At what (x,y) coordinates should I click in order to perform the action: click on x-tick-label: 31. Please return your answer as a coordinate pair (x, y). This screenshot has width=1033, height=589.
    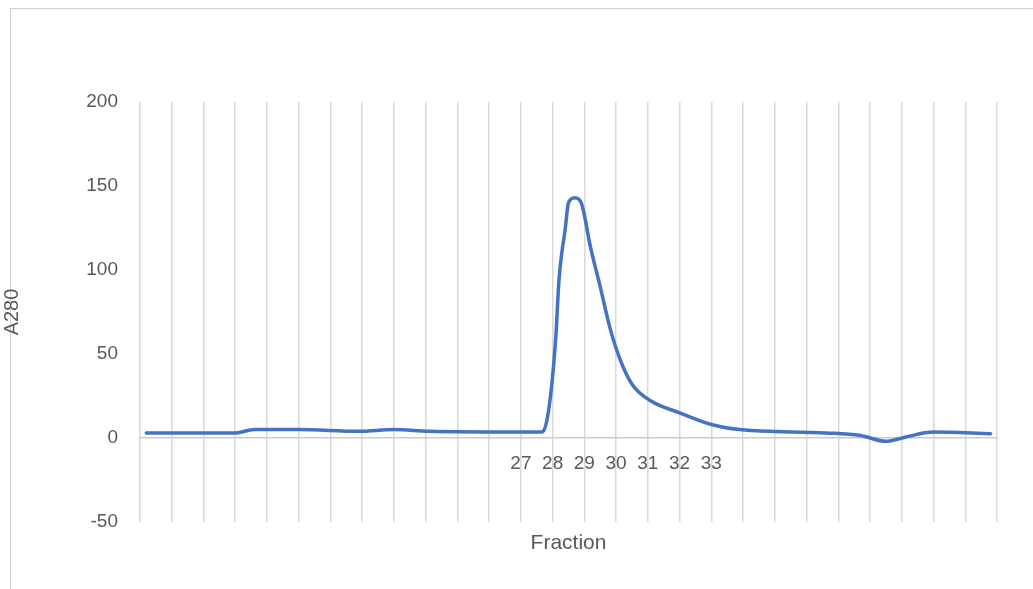
    Looking at the image, I should click on (648, 462).